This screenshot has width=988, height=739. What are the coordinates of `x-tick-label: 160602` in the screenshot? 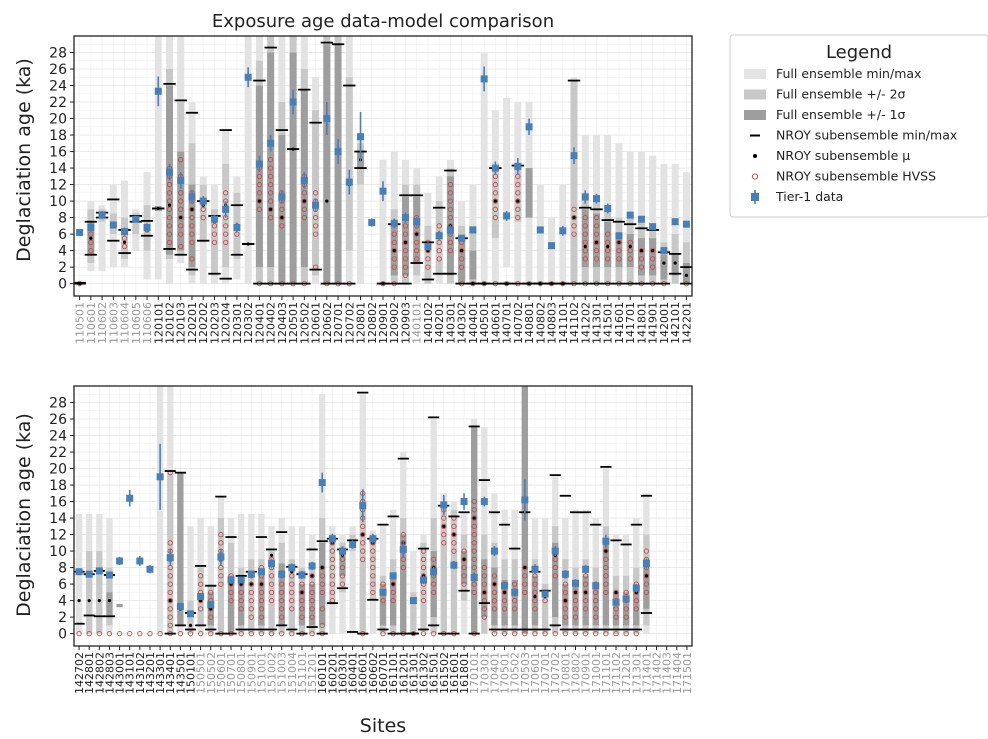 It's located at (373, 673).